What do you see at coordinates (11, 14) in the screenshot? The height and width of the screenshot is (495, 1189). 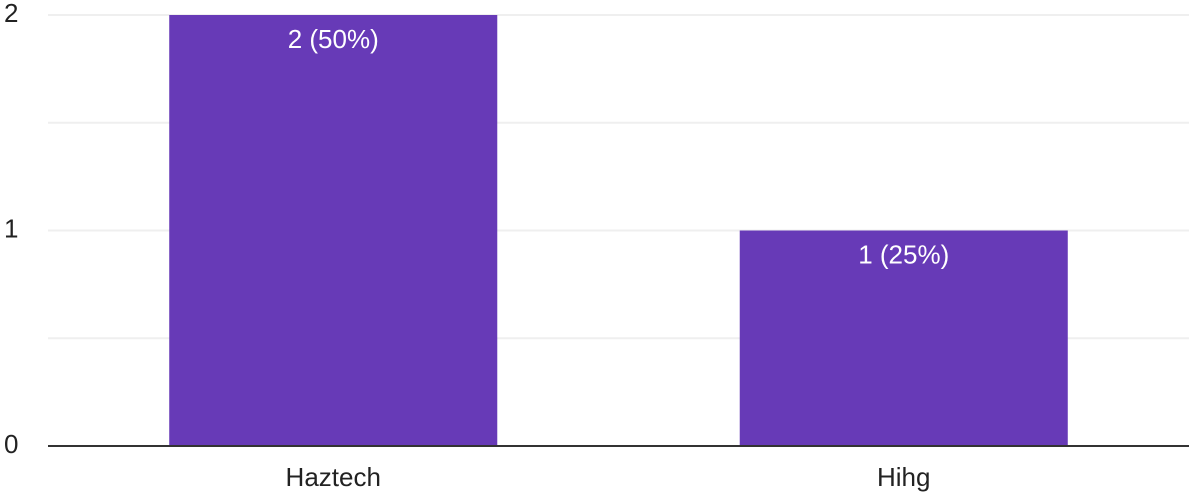 I see `y-tick-label: 2` at bounding box center [11, 14].